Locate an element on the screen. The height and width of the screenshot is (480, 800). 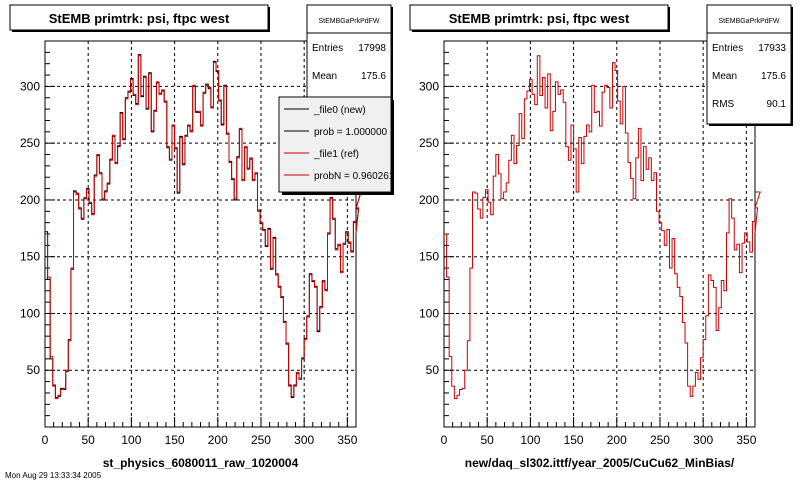
footer-timestamp: Mon Aug 29 13:33:34 2005 is located at coordinates (53, 475).